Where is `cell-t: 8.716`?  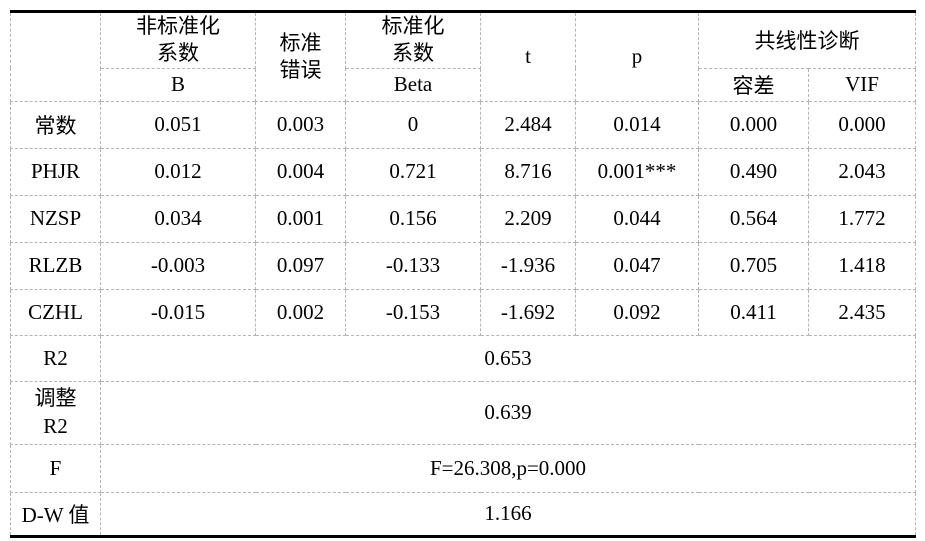
cell-t: 8.716 is located at coordinates (528, 171).